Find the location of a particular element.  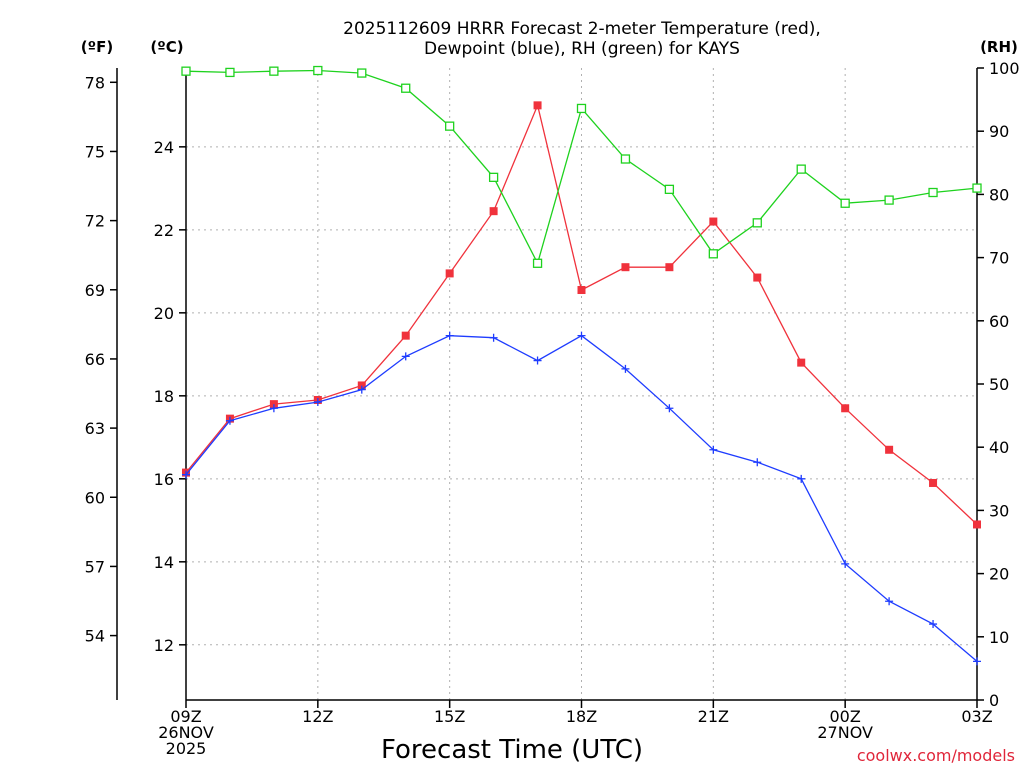

fahrenheit-tick-label: 66 is located at coordinates (95, 359).